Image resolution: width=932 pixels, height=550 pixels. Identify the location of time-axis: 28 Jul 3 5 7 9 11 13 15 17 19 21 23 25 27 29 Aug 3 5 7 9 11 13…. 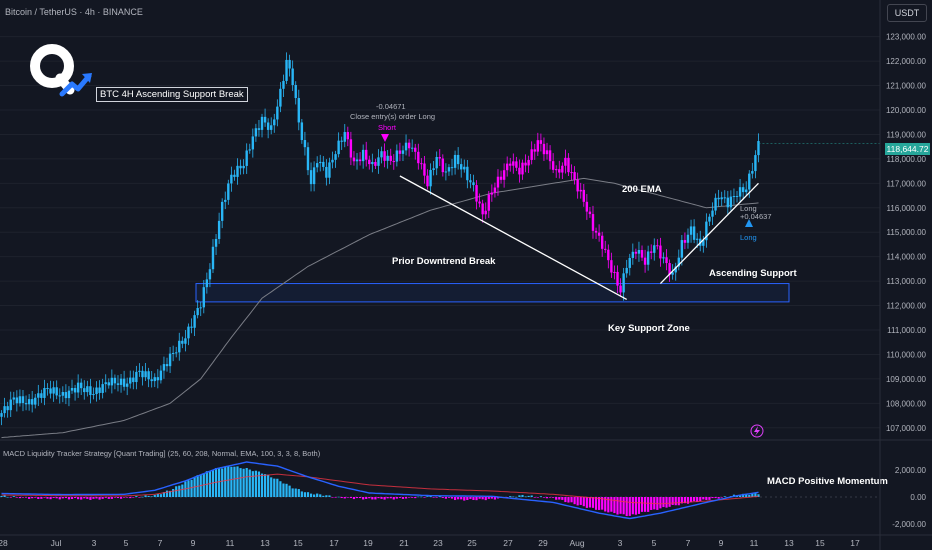
(466, 541).